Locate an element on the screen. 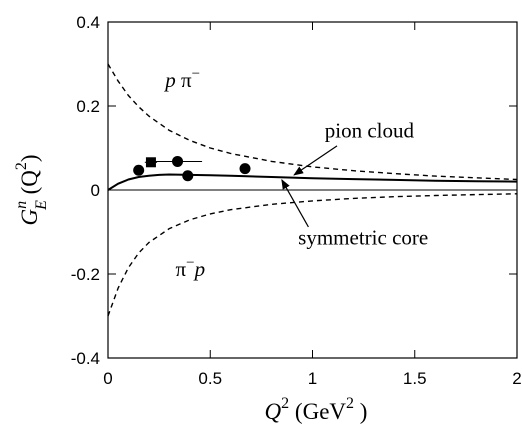  x-axis-label-close: ) is located at coordinates (360, 411).